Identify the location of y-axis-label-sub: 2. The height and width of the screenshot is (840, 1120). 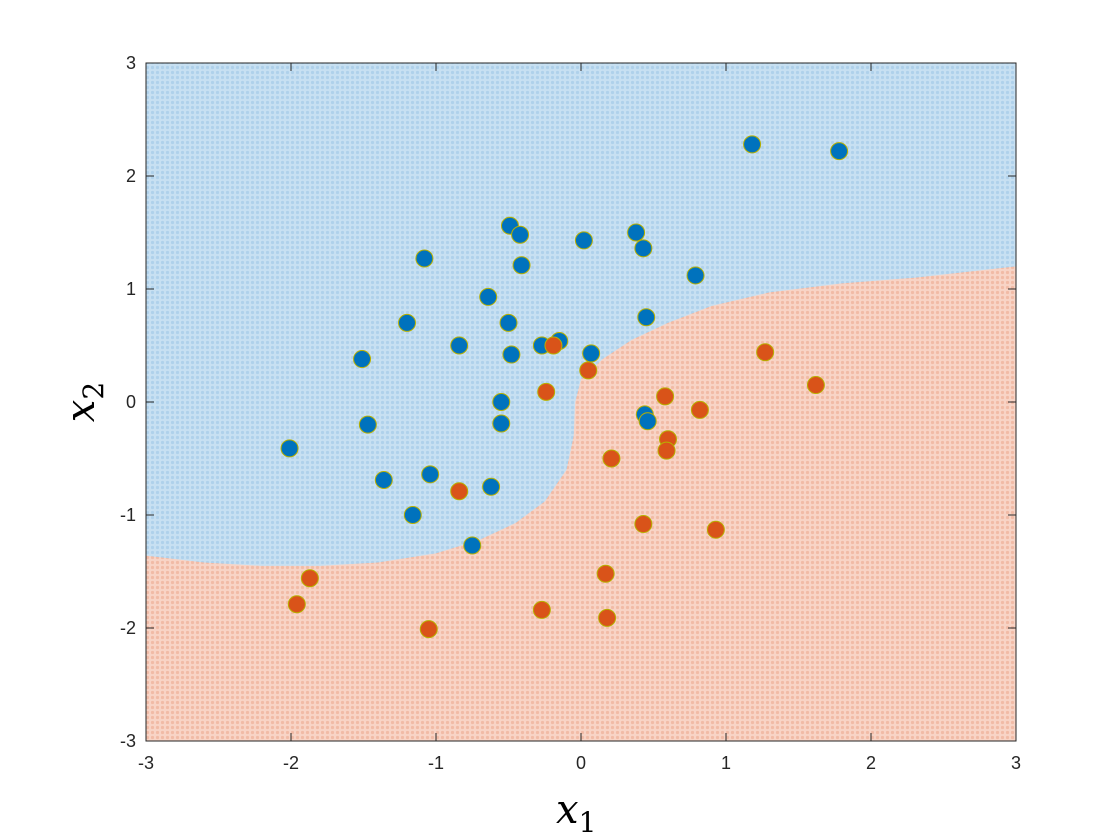
(93, 391).